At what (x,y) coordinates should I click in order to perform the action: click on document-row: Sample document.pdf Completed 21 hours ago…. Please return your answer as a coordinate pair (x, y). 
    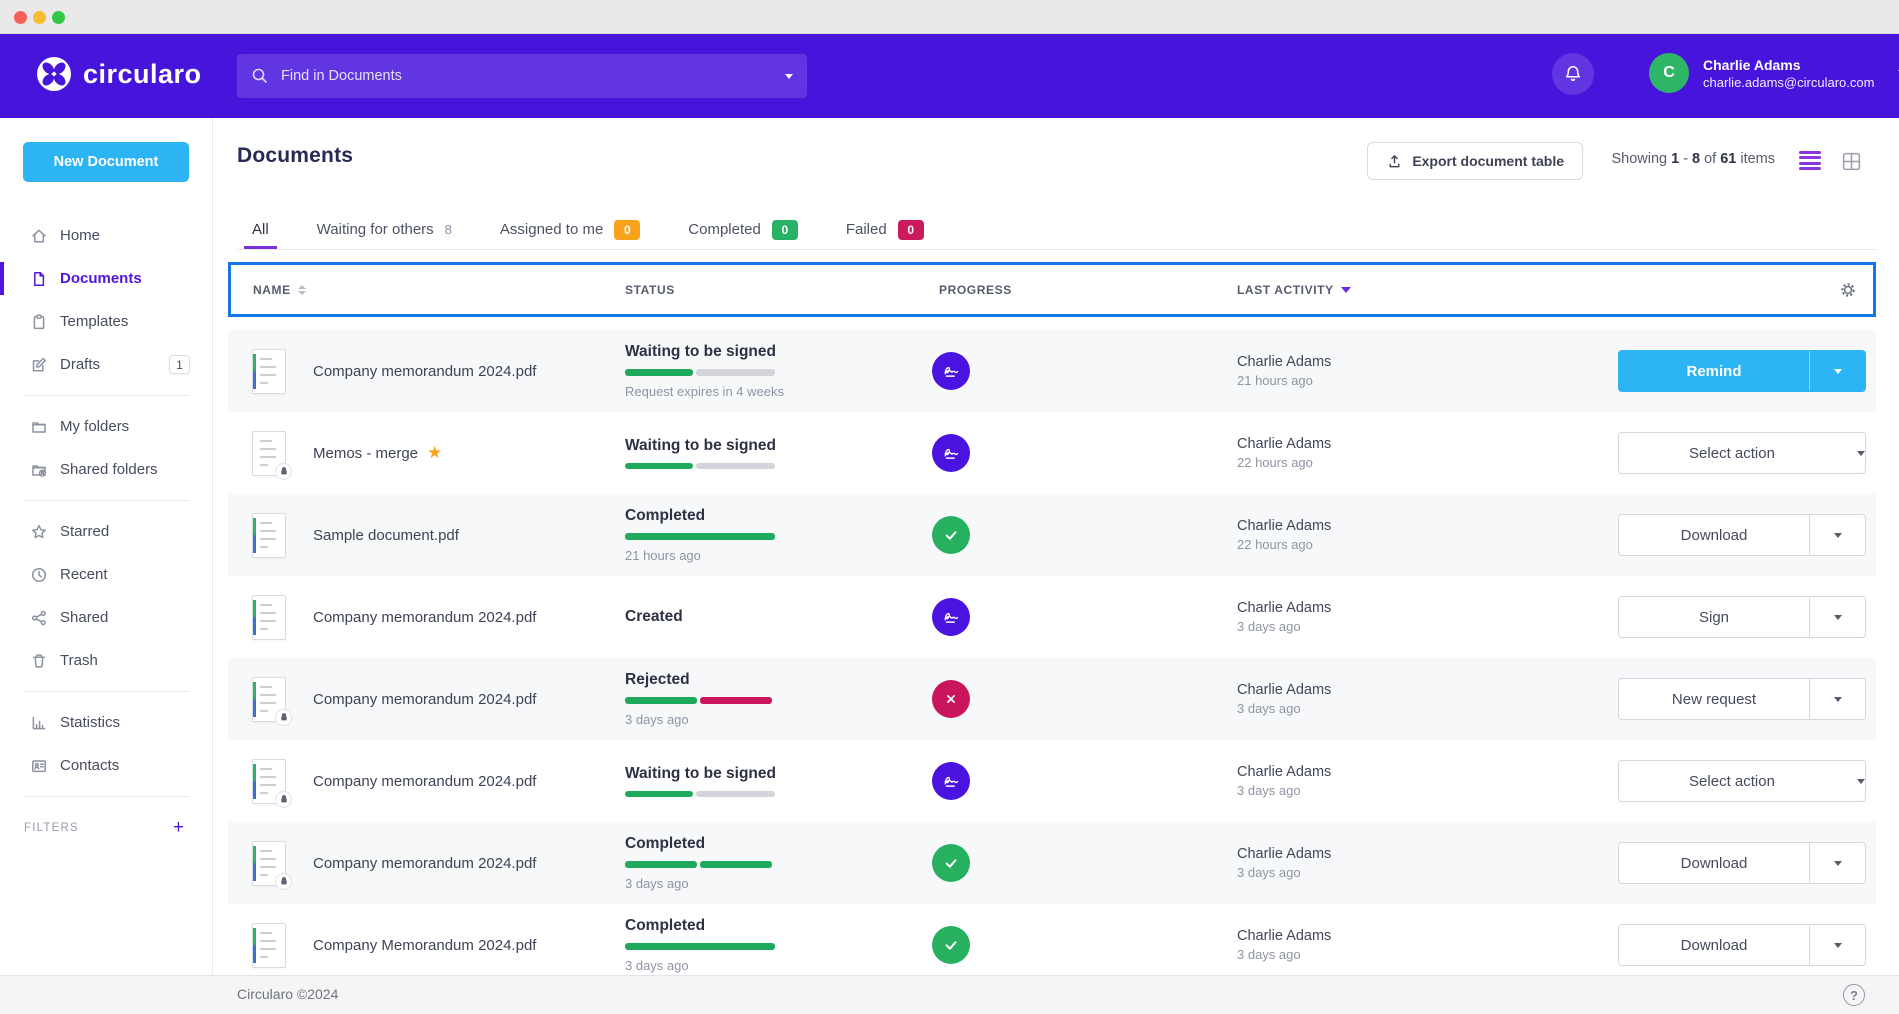
    Looking at the image, I should click on (1052, 535).